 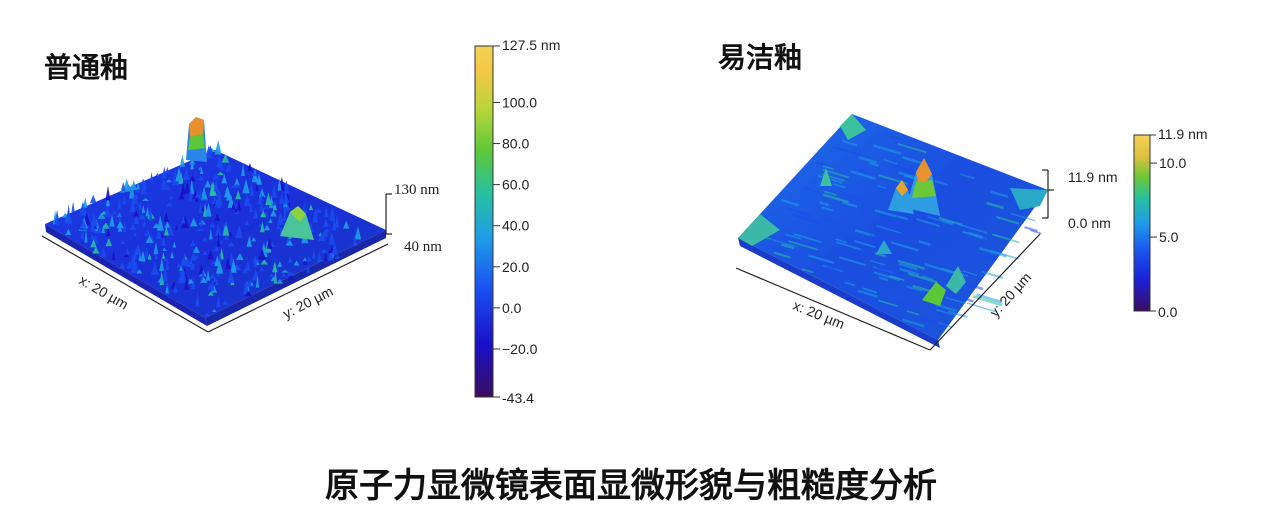 I want to click on right-surface-streaks, so click(x=894, y=231).